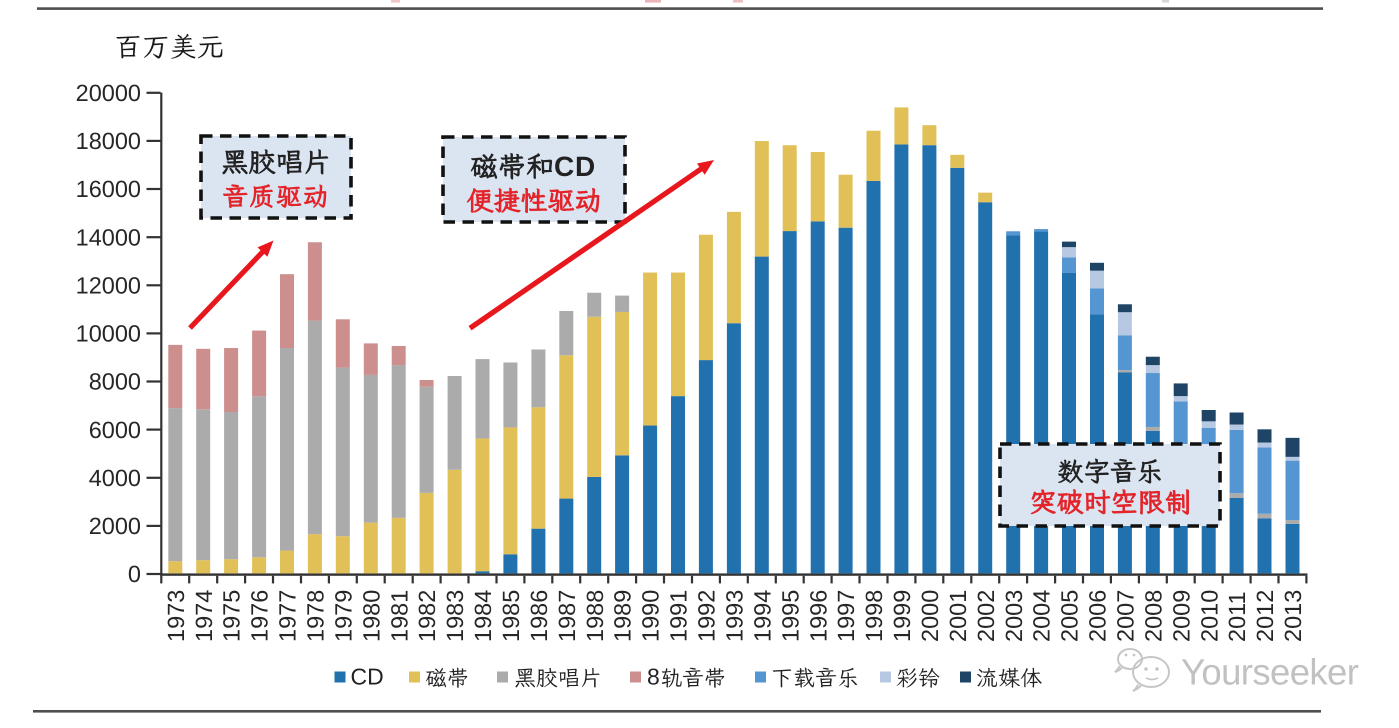 This screenshot has width=1399, height=728. Describe the element at coordinates (399, 616) in the screenshot. I see `svg-text: 1981` at that location.